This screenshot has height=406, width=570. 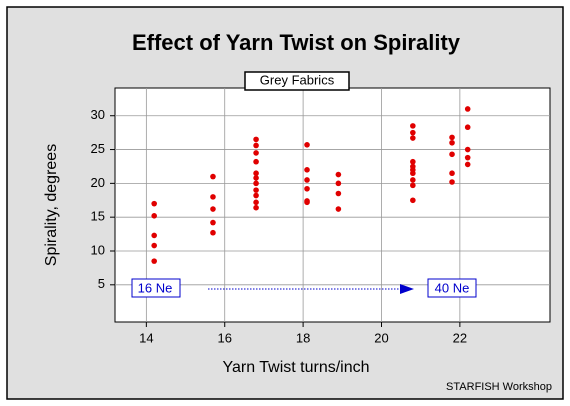 What do you see at coordinates (381, 337) in the screenshot?
I see `x-tick-label: 20` at bounding box center [381, 337].